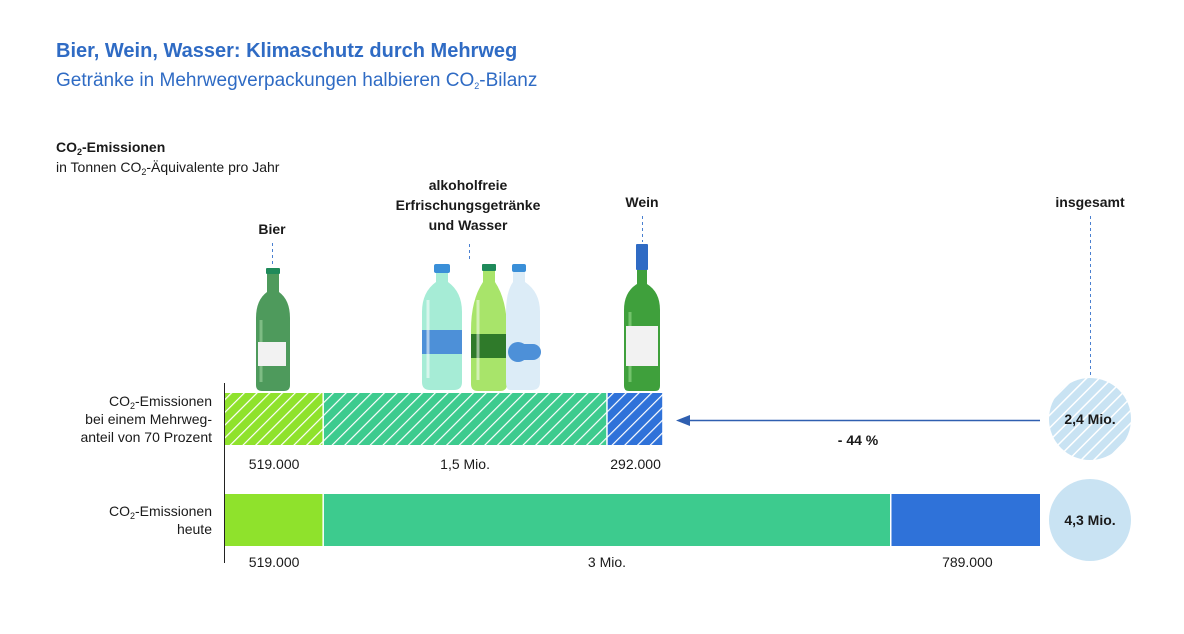 This screenshot has width=1184, height=634. Describe the element at coordinates (146, 437) in the screenshot. I see `row-label: anteil von 70 Prozent` at that location.